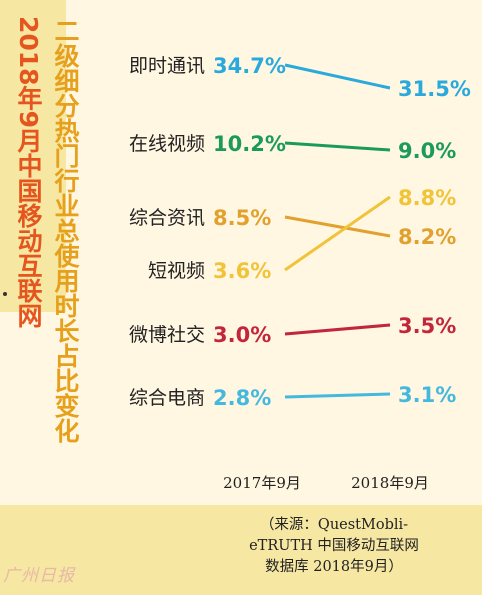 The image size is (482, 595). What do you see at coordinates (262, 483) in the screenshot?
I see `x-tick-label-0: 2017年9月` at bounding box center [262, 483].